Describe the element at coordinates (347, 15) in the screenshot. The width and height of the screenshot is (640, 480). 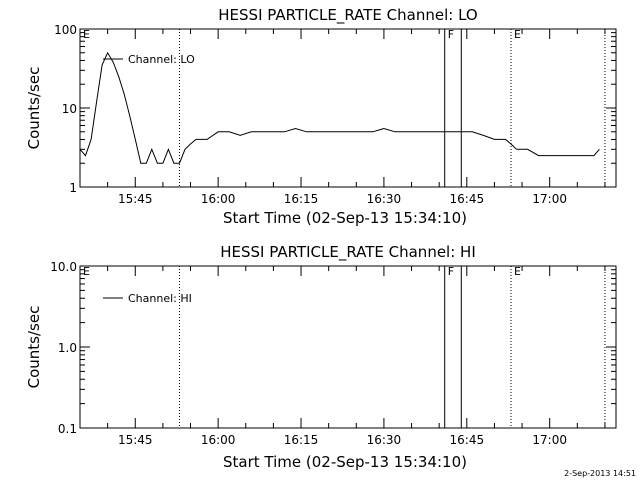
I see `chart-title-lo: HESSI PARTICLE_RATE Channel: LO` at that location.